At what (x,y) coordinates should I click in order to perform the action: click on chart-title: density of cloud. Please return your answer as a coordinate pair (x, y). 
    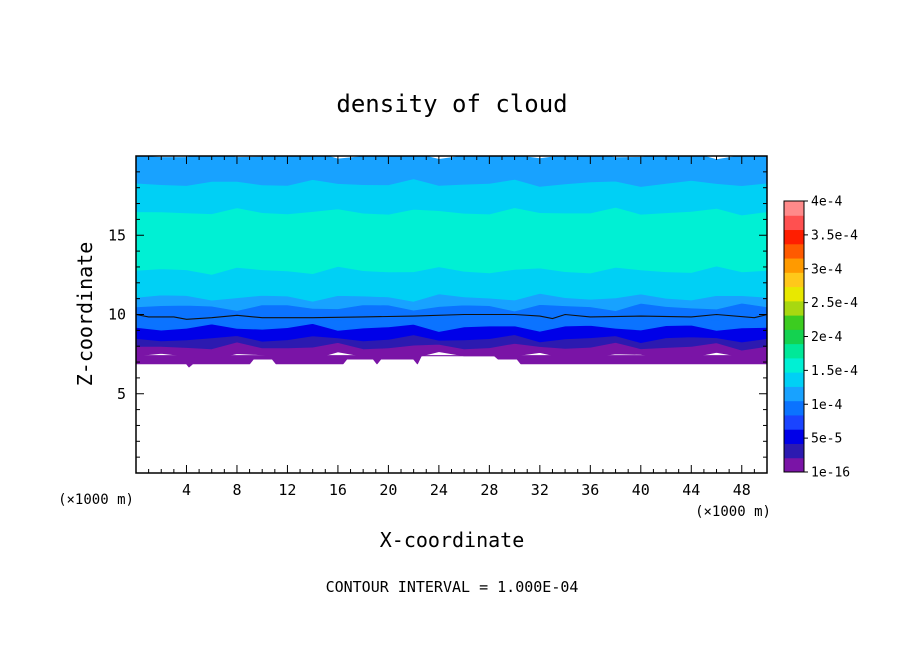
    Looking at the image, I should click on (451, 104).